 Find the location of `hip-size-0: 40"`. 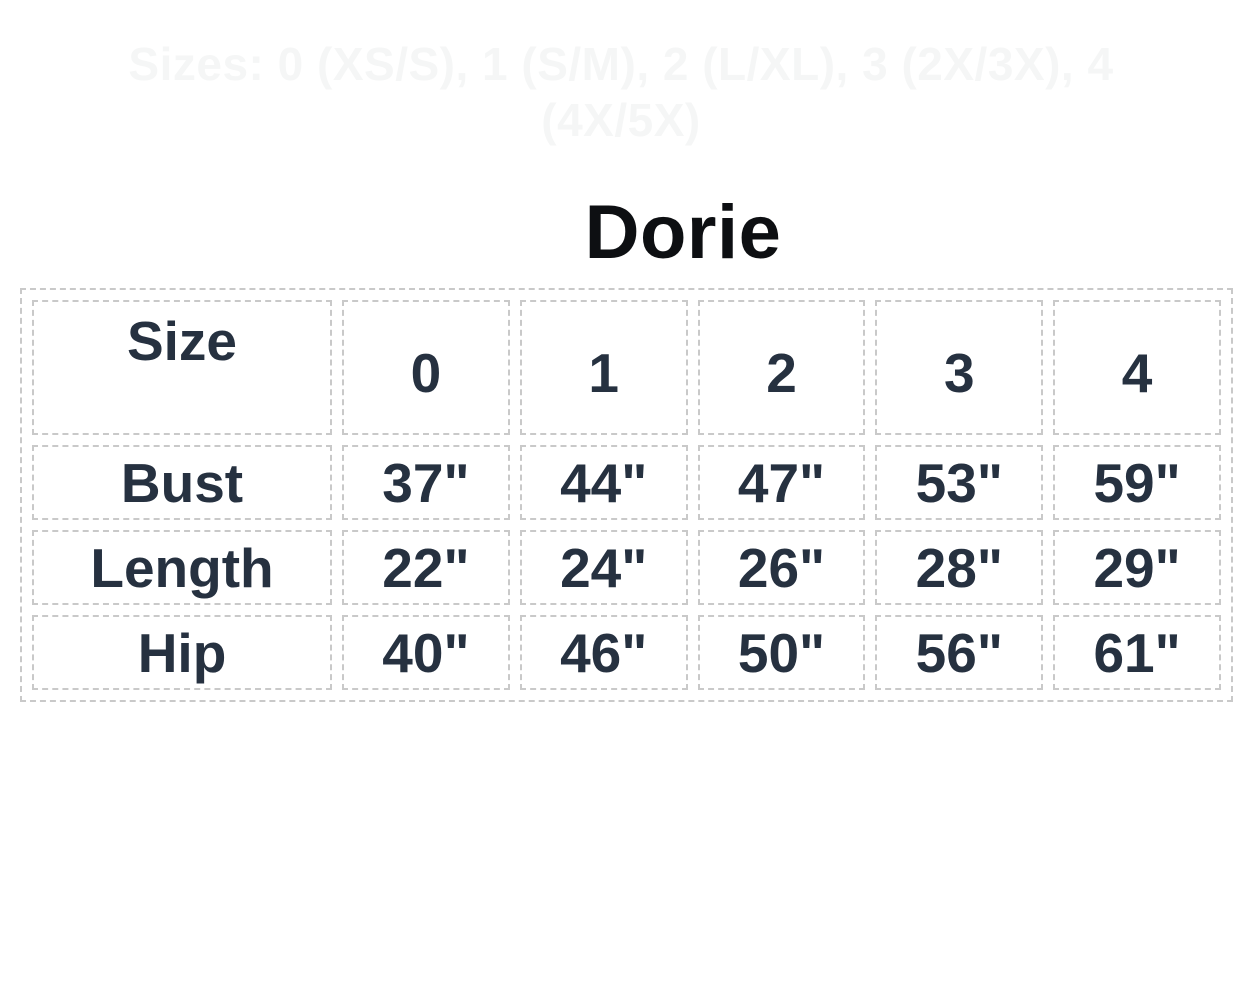

hip-size-0: 40" is located at coordinates (426, 653).